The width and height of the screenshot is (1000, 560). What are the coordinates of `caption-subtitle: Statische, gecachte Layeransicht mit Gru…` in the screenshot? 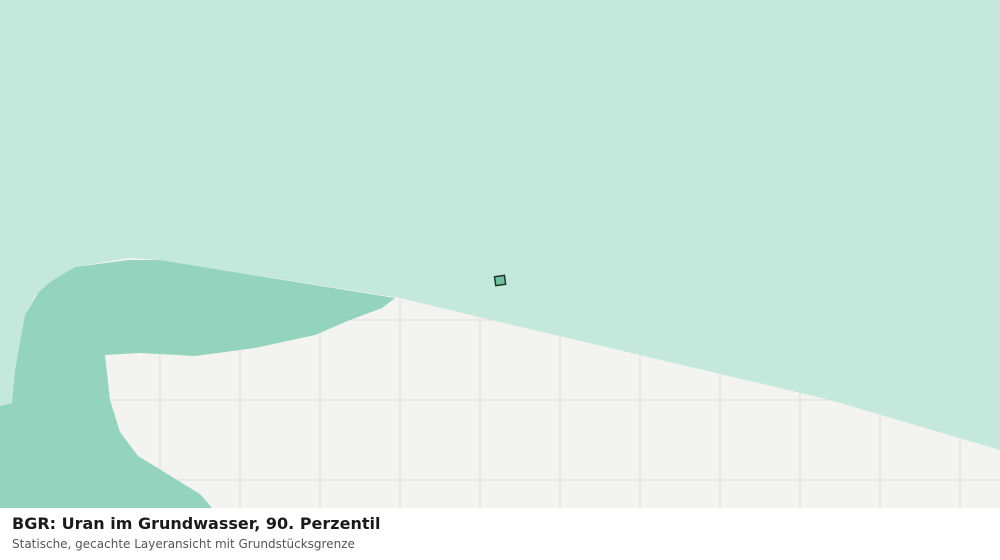 It's located at (183, 544).